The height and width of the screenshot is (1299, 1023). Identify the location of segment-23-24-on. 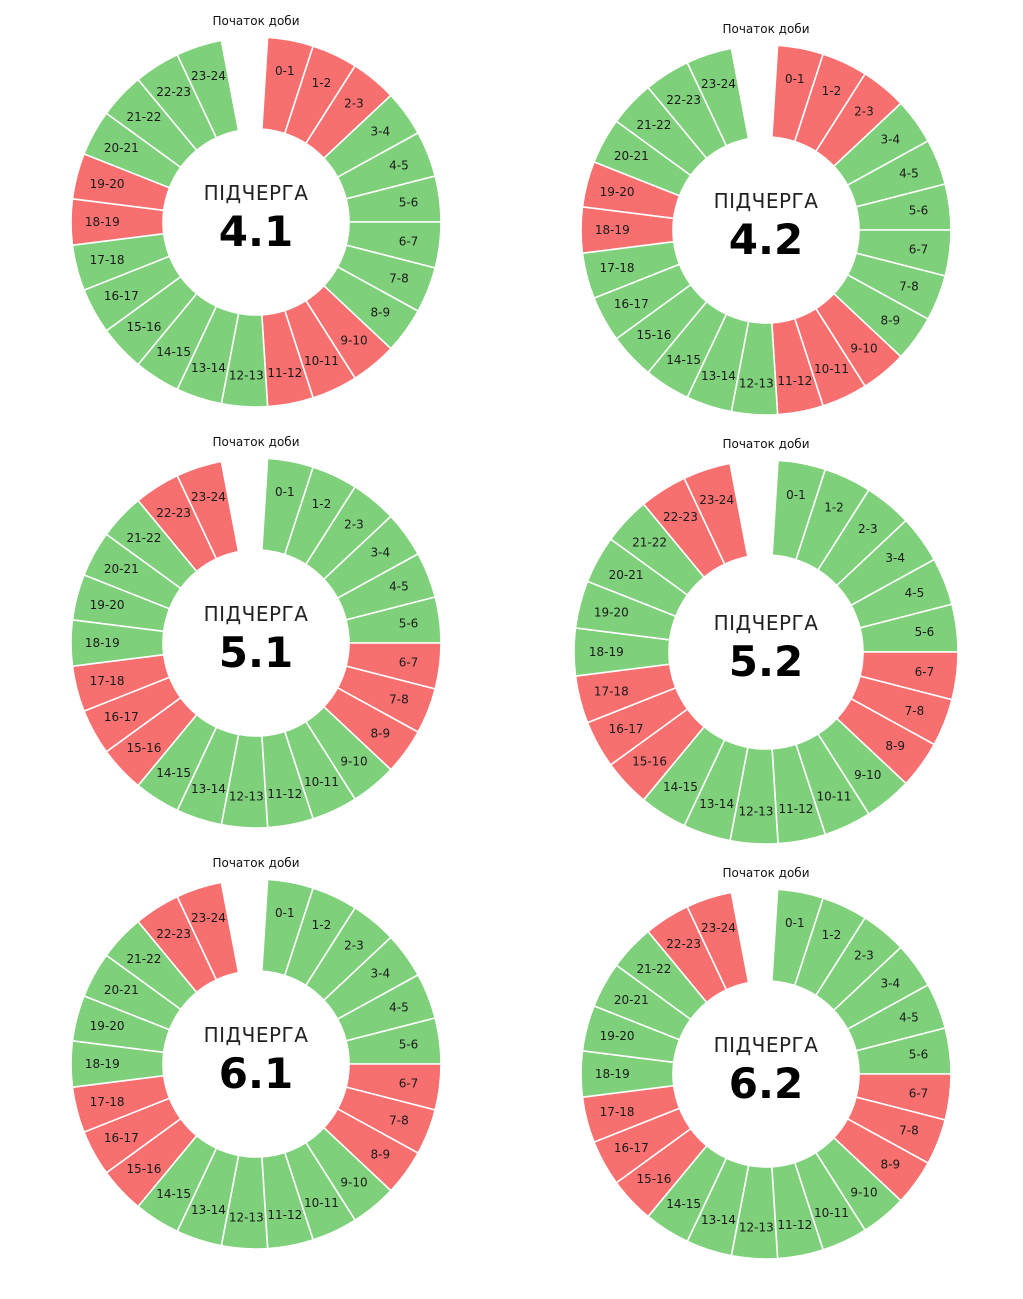
(208, 89).